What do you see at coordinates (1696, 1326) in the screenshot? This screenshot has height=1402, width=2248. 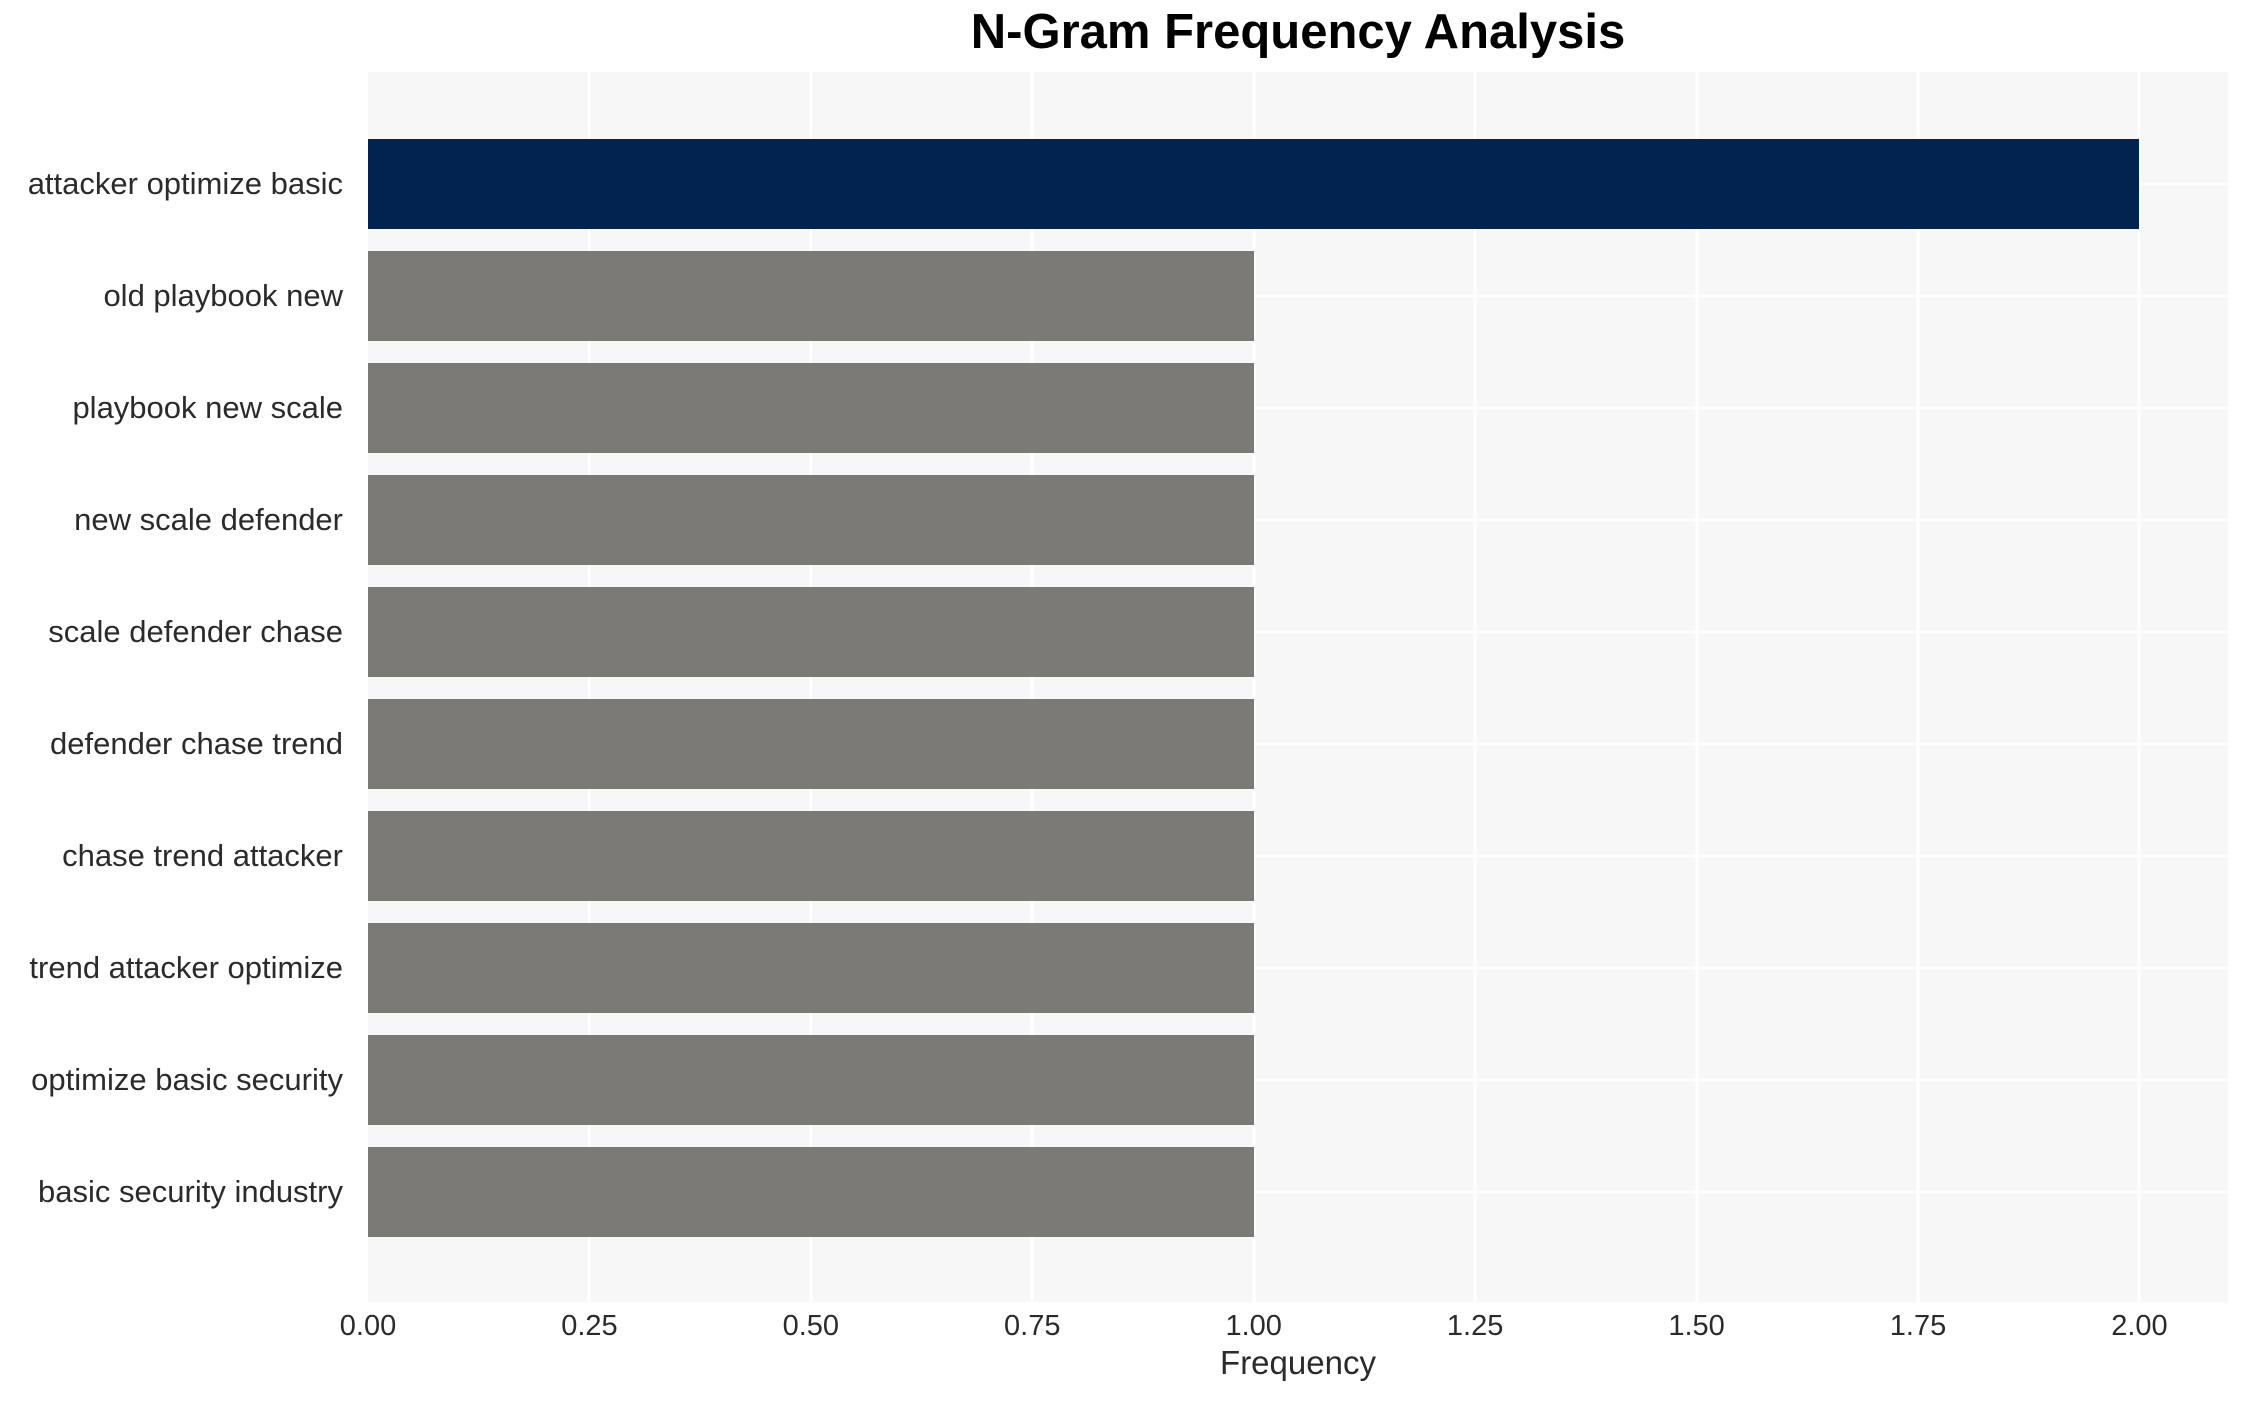 I see `x-tick-label: 1.50` at bounding box center [1696, 1326].